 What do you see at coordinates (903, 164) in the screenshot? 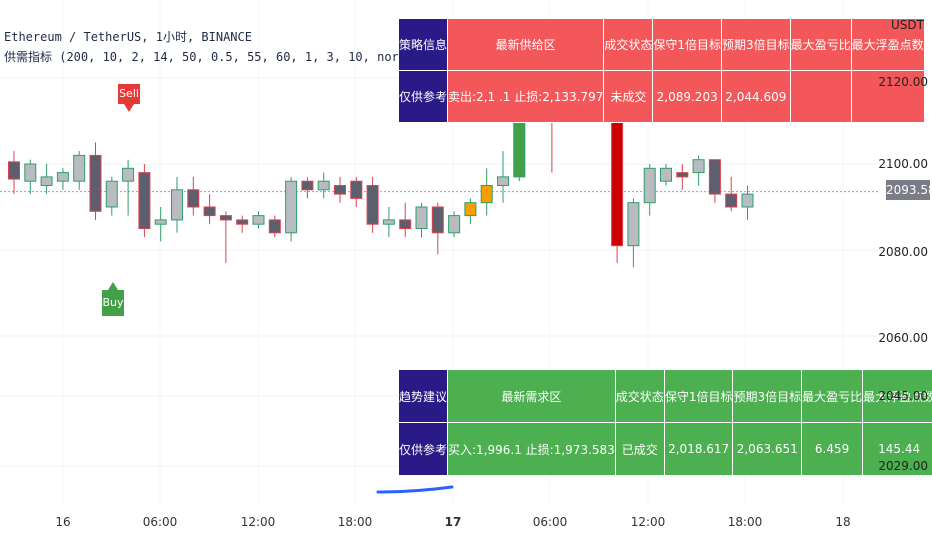
I see `price-tick: 2100.00` at bounding box center [903, 164].